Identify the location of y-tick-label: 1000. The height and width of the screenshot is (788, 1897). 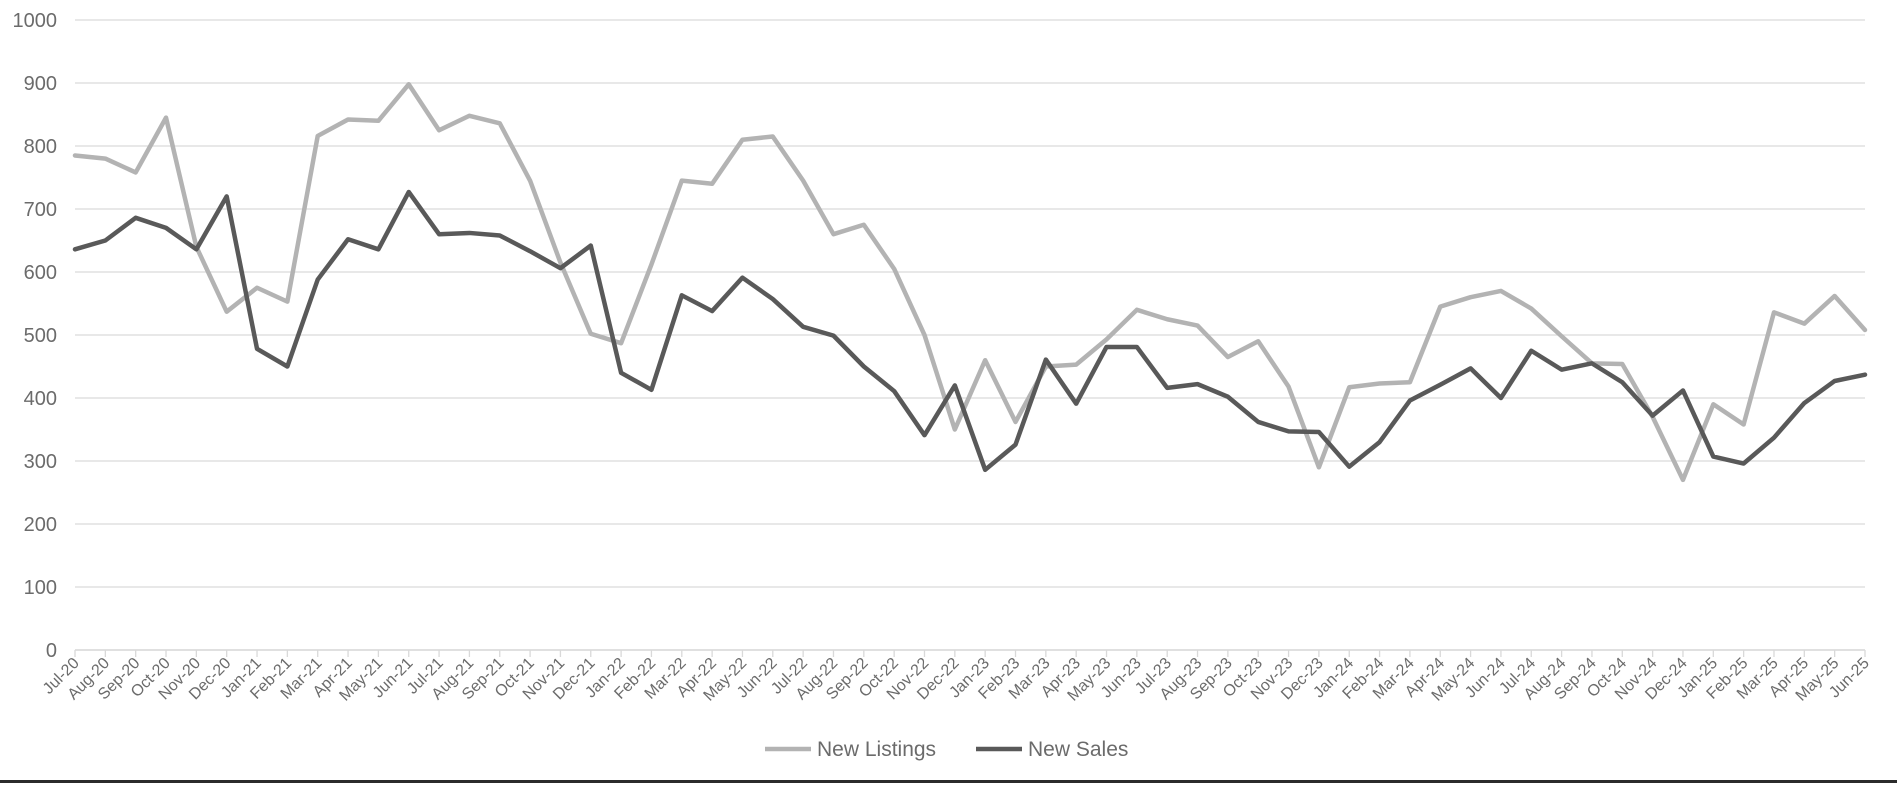
(35, 21).